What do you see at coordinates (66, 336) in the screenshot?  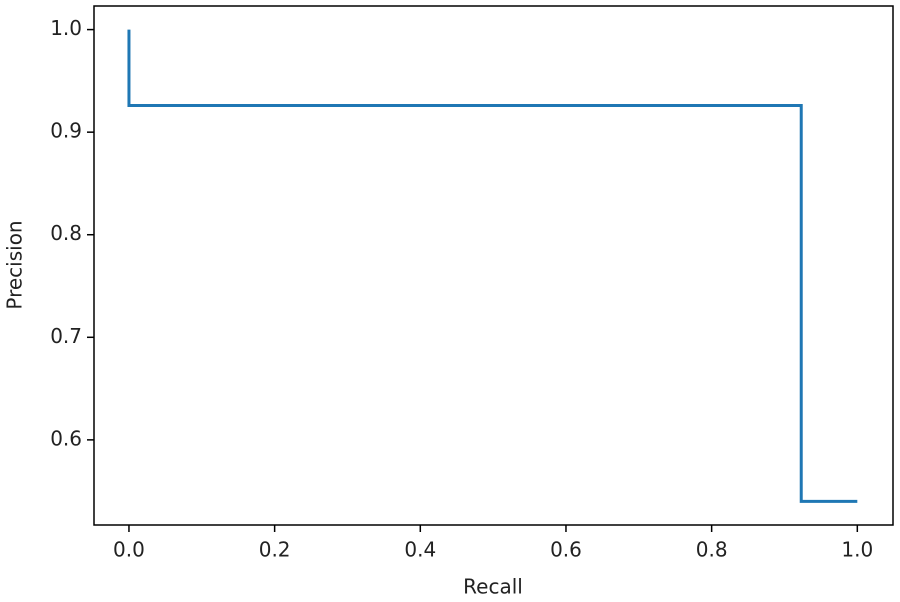 I see `y-tick-label: 0.7` at bounding box center [66, 336].